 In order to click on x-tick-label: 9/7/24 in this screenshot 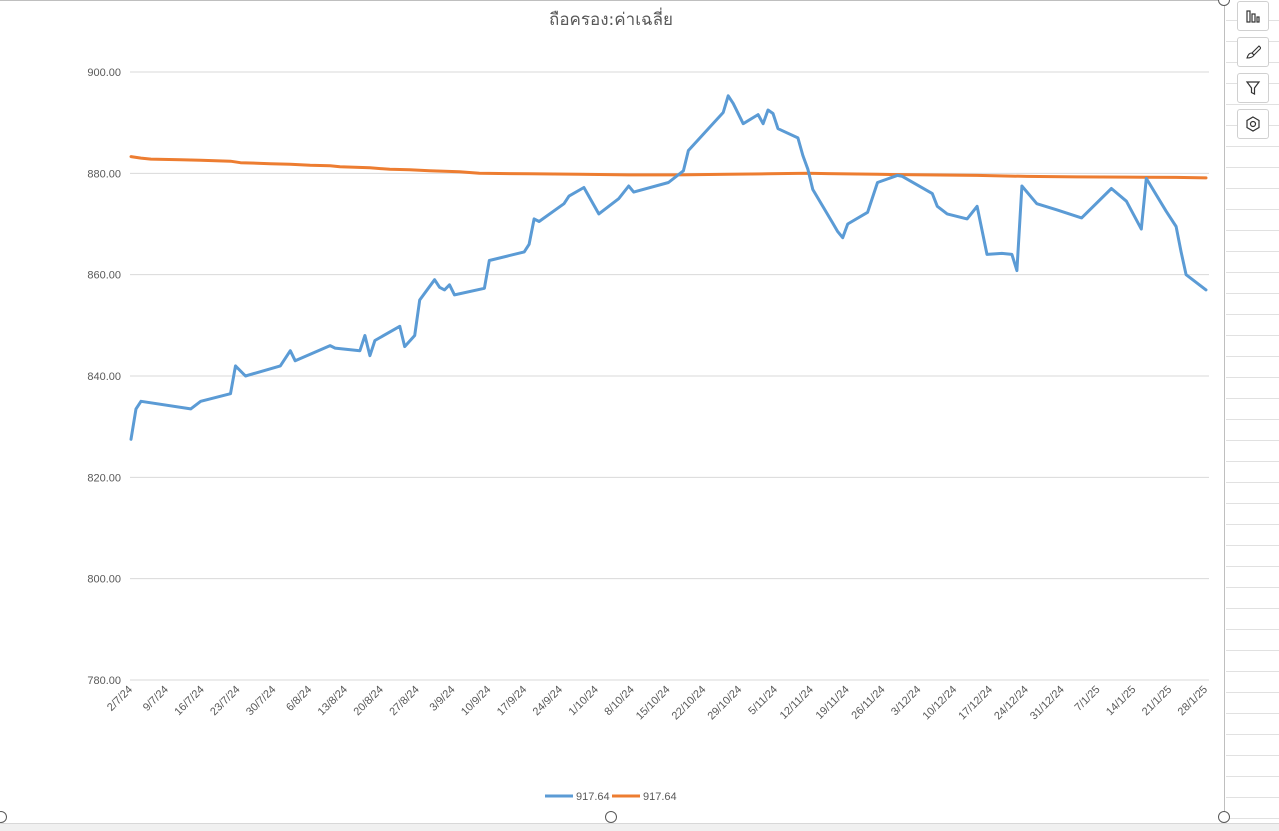, I will do `click(156, 699)`.